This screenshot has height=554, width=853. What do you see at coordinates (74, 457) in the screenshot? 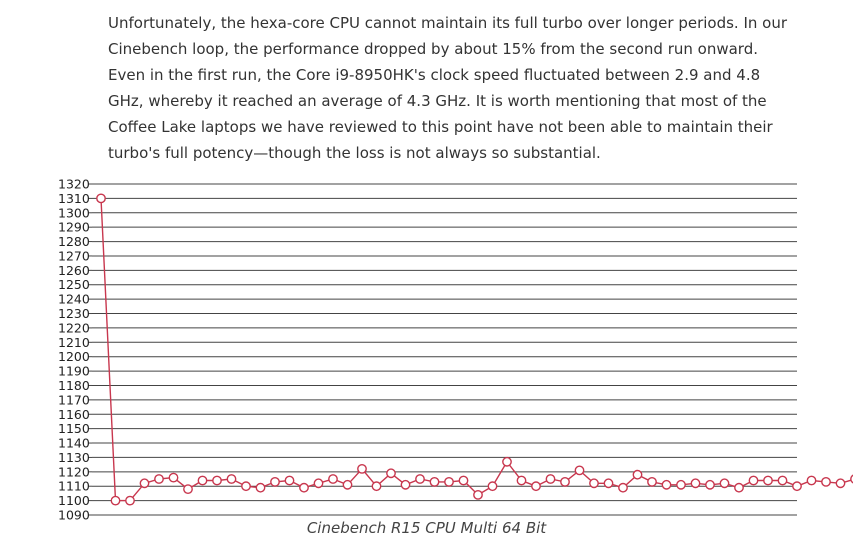
I see `y-tick-label: 1130` at bounding box center [74, 457].